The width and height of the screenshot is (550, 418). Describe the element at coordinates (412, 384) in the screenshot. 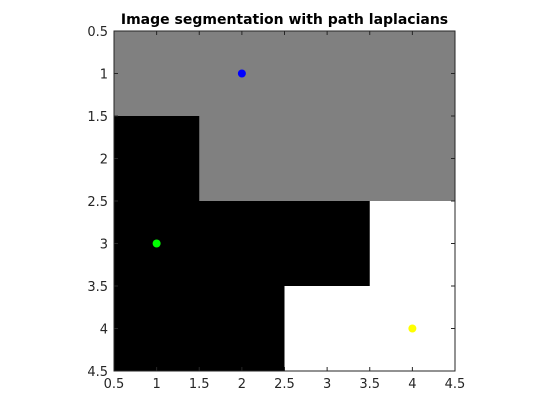

I see `x-tick-label: 4` at that location.